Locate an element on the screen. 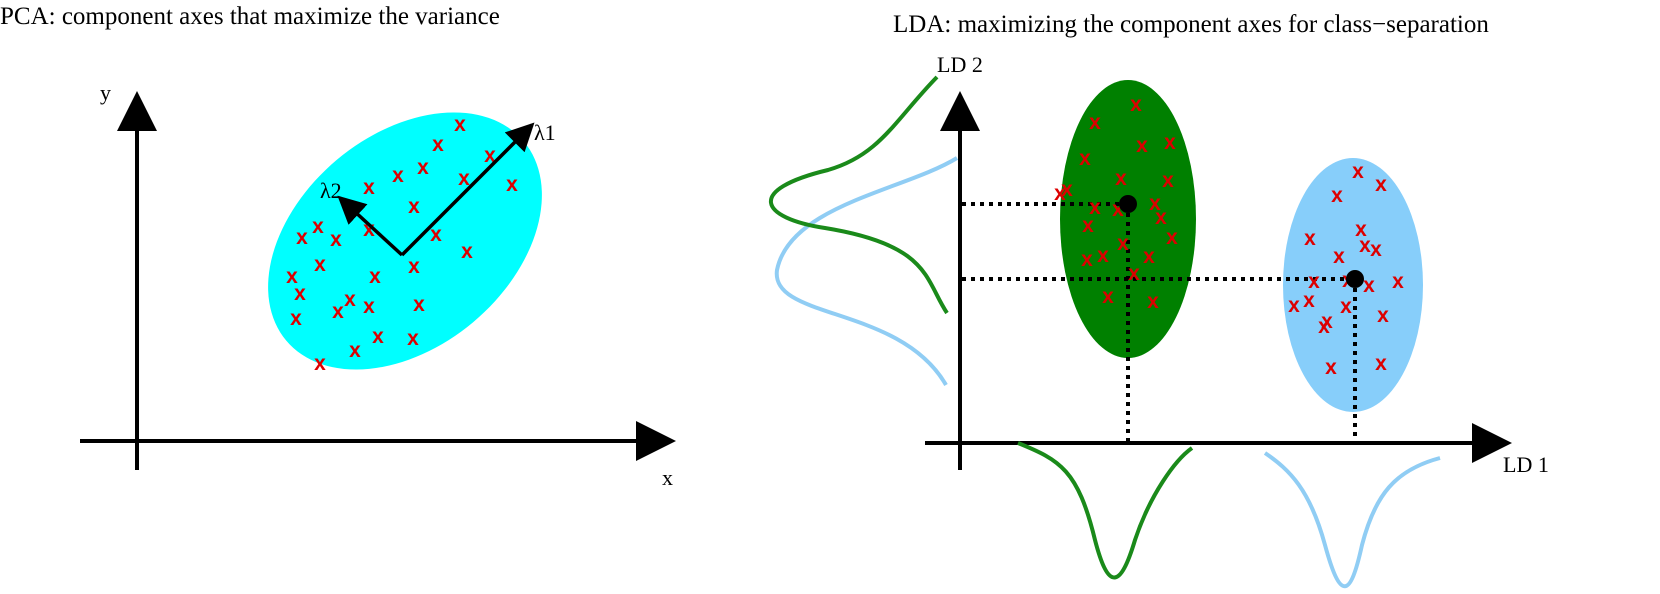 The width and height of the screenshot is (1660, 594). lda-ld1-class1-distribution is located at coordinates (1105, 510).